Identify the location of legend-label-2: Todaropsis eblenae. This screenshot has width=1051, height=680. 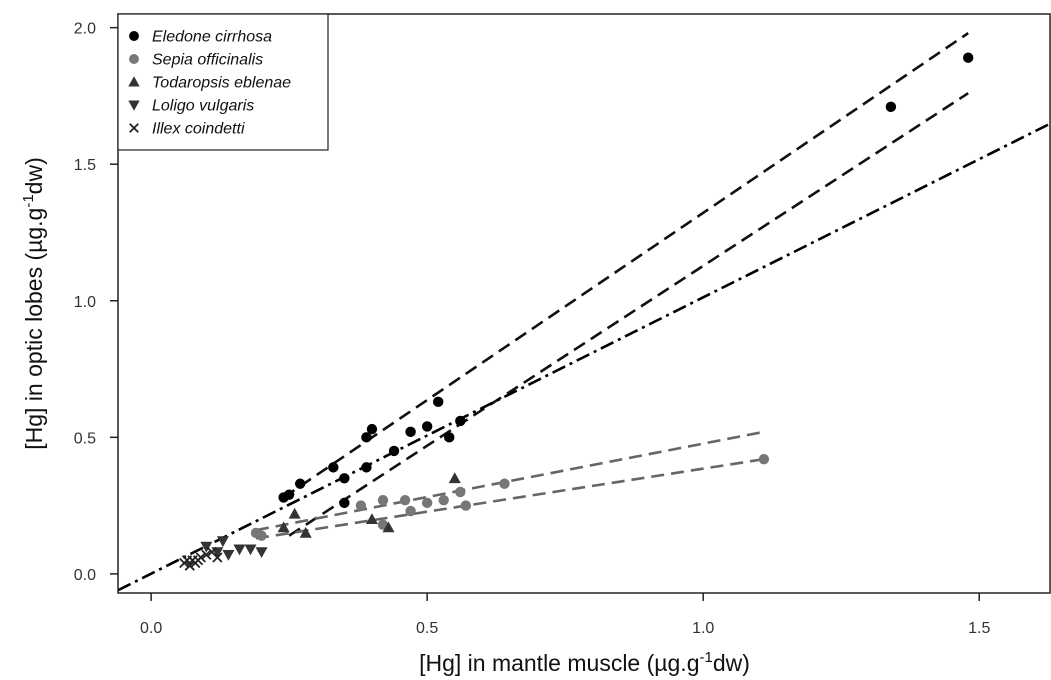
(221, 83).